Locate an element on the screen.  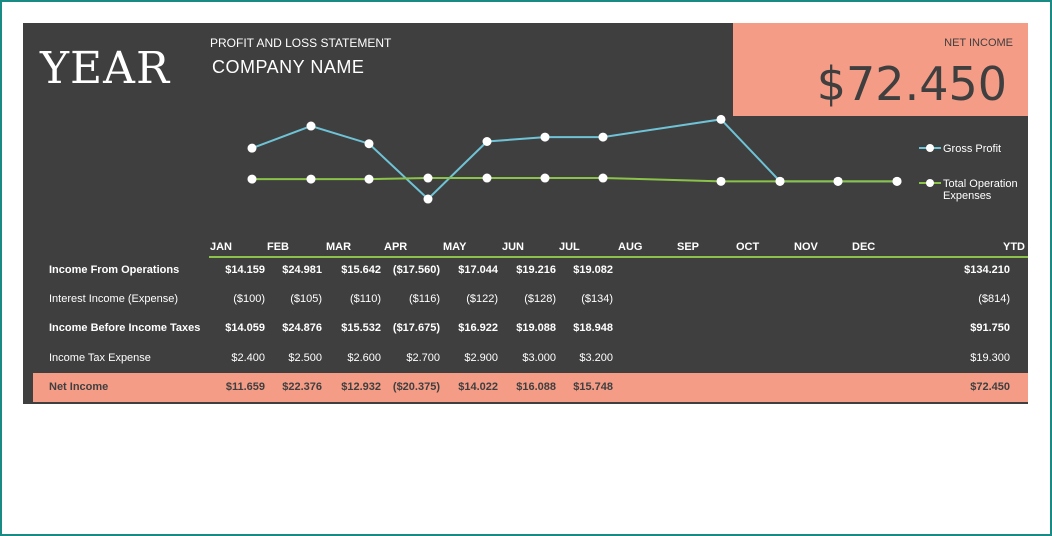
table-cell: ($128) is located at coordinates (540, 299).